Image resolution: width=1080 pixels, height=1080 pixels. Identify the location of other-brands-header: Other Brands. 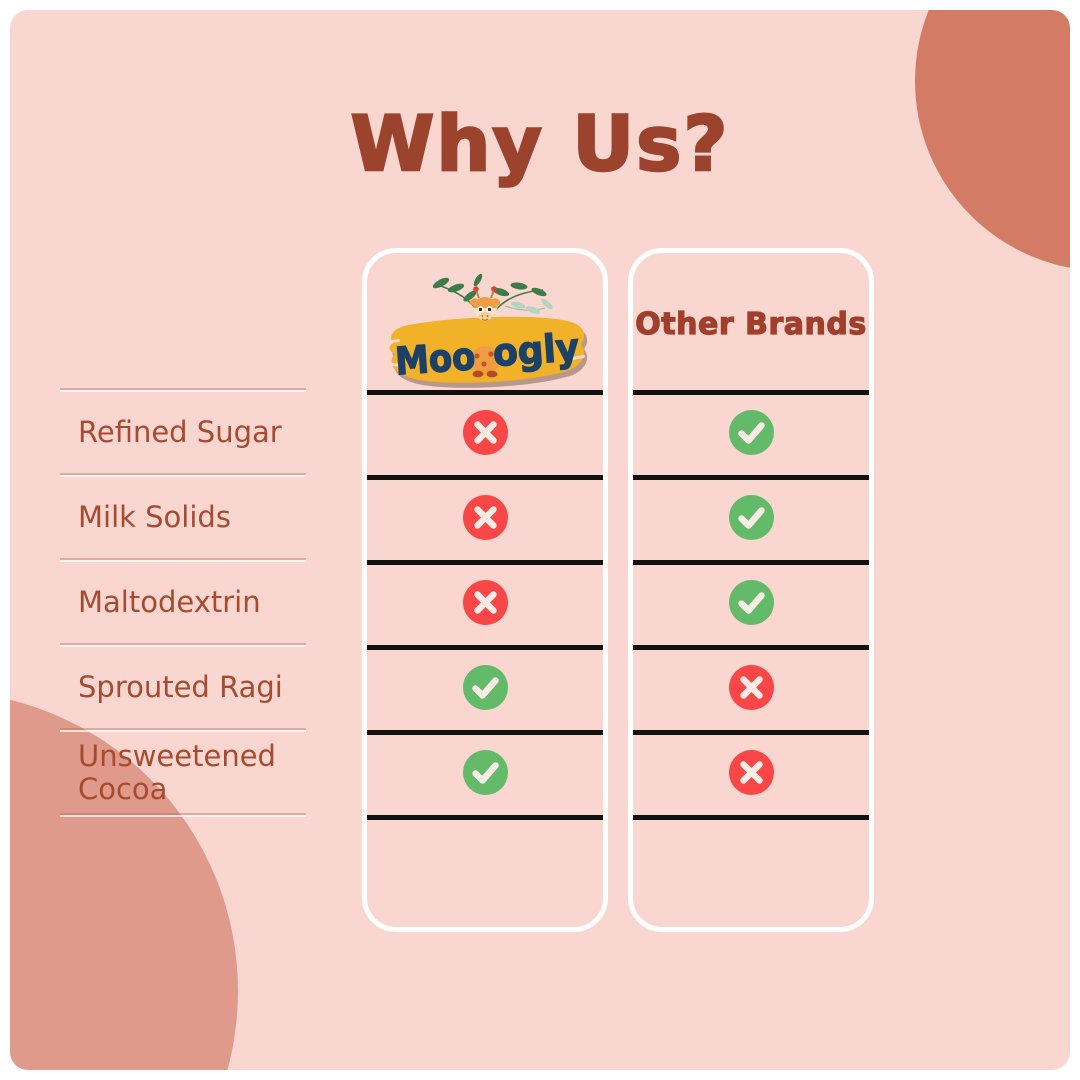
(751, 321).